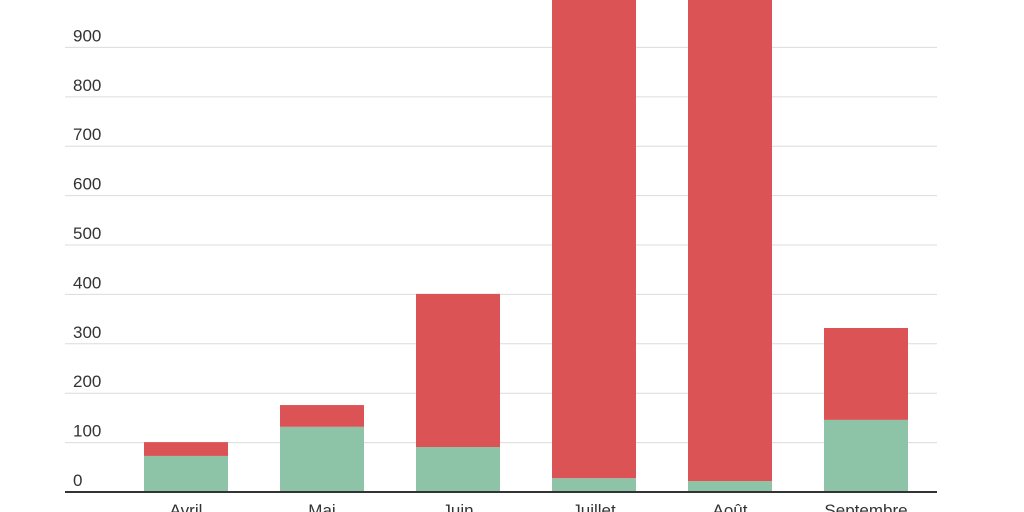 Image resolution: width=1024 pixels, height=512 pixels. Describe the element at coordinates (87, 282) in the screenshot. I see `y-tick-label: 400` at that location.